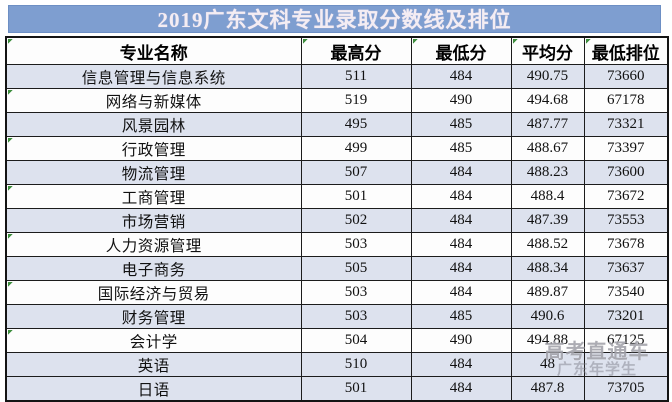 Image resolution: width=672 pixels, height=402 pixels. Describe the element at coordinates (153, 220) in the screenshot. I see `cell-major-name: 市场营销` at that location.